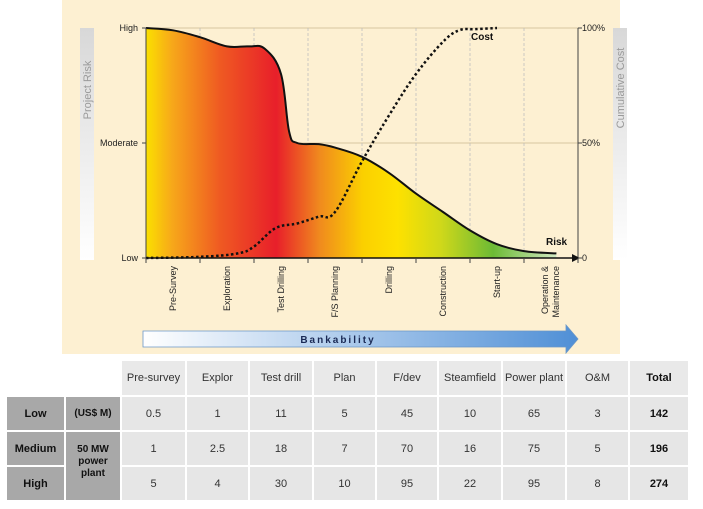  I want to click on right-tick-label: 0, so click(584, 258).